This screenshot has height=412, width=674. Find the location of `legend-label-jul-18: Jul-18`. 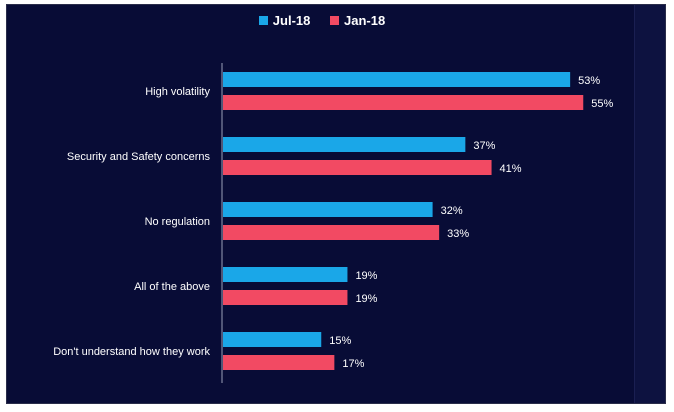

legend-label-jul-18: Jul-18 is located at coordinates (291, 20).